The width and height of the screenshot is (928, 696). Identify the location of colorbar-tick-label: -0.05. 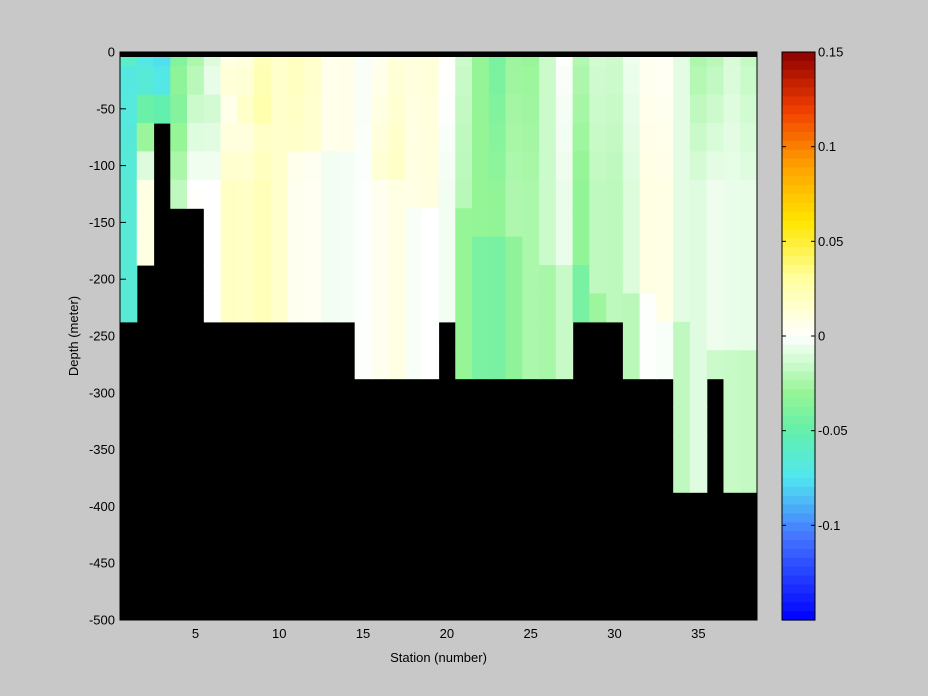
(833, 430).